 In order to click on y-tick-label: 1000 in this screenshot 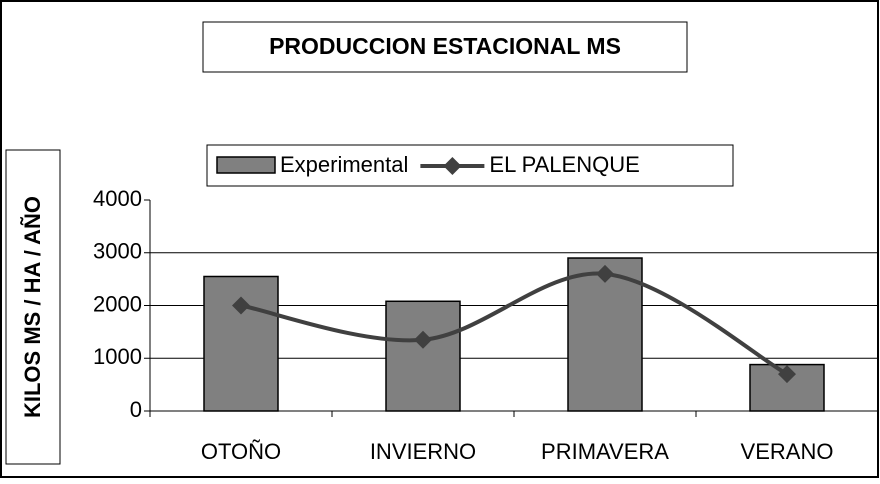, I will do `click(117, 356)`.